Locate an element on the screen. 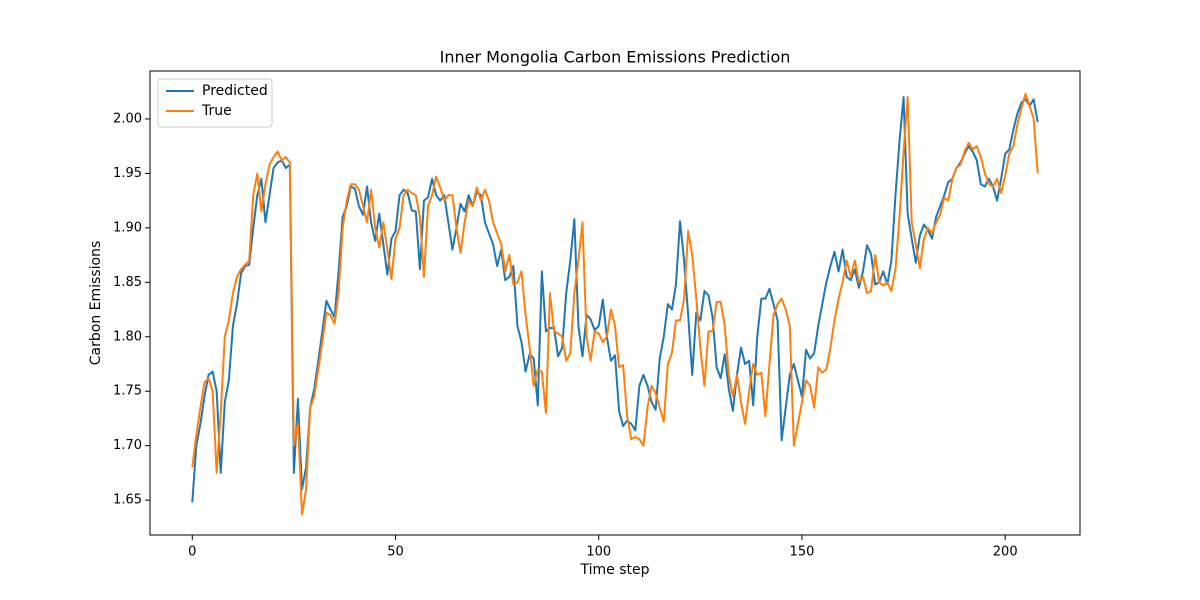  y-tick-label: 1.75 is located at coordinates (127, 391).